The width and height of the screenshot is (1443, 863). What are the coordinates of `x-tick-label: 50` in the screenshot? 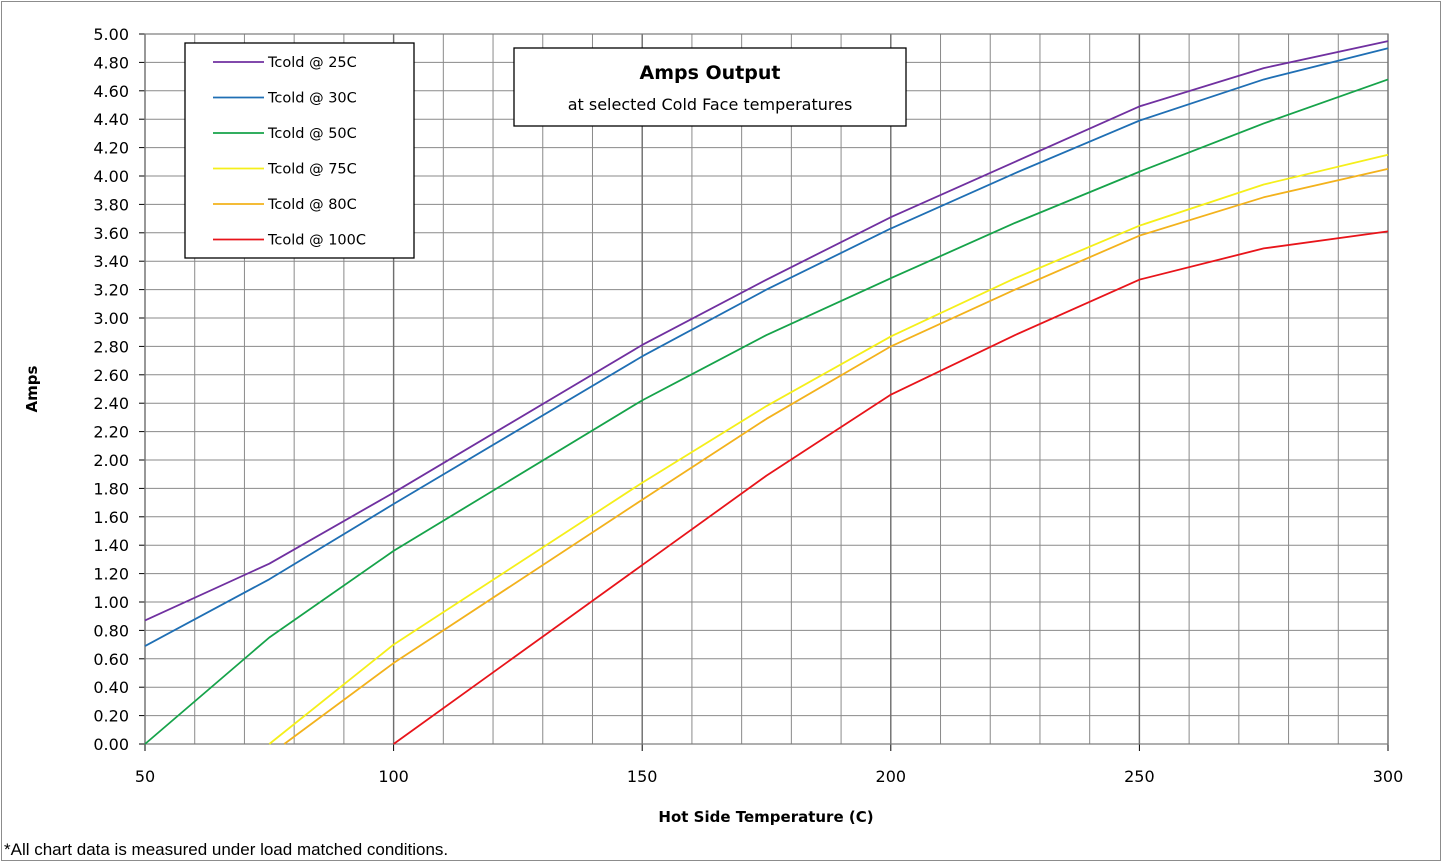 It's located at (145, 776).